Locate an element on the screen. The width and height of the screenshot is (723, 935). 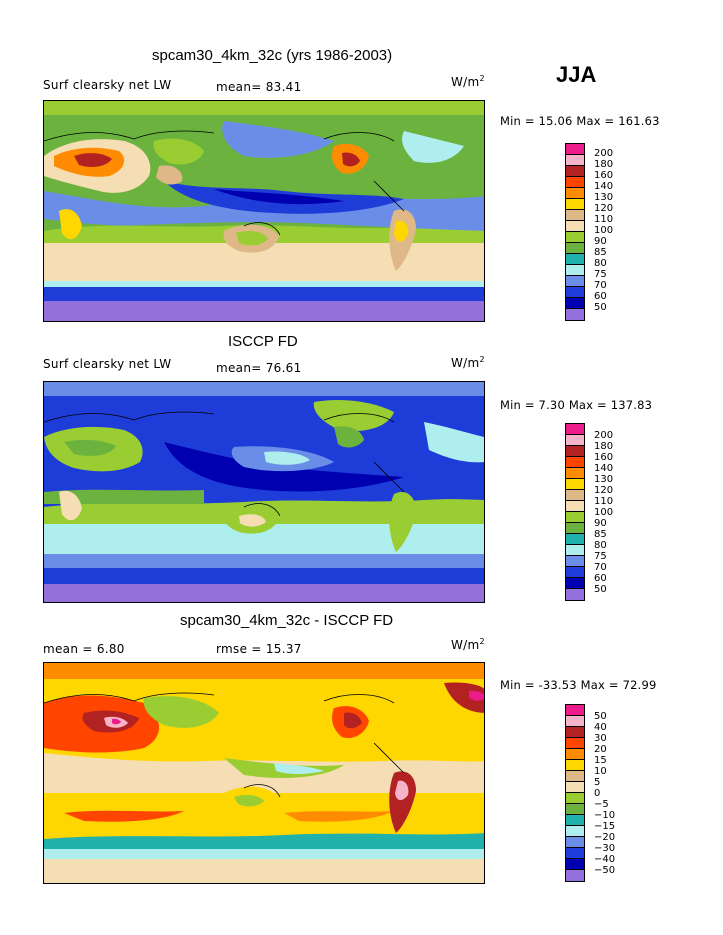
panel2-level-label: 140 is located at coordinates (603, 468).